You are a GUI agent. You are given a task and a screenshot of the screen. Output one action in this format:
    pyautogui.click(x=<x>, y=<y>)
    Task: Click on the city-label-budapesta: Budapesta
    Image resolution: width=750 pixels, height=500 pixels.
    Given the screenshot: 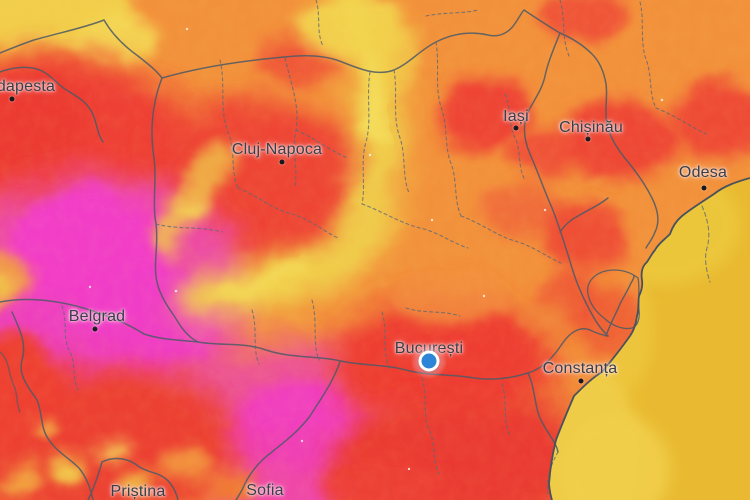 What is the action you would take?
    pyautogui.click(x=28, y=86)
    